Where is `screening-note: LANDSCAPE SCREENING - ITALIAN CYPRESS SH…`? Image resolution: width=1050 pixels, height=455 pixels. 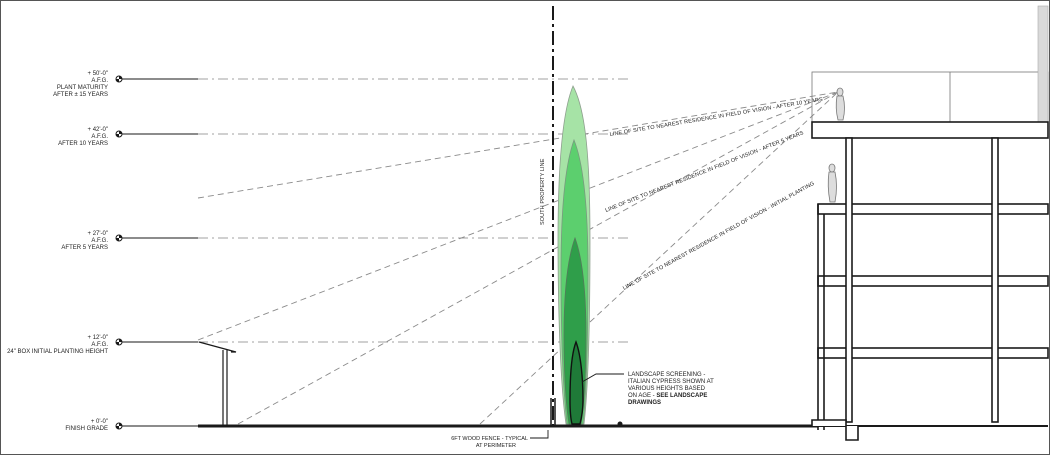
screening-note: LANDSCAPE SCREENING - ITALIAN CYPRESS SH… is located at coordinates (671, 389).